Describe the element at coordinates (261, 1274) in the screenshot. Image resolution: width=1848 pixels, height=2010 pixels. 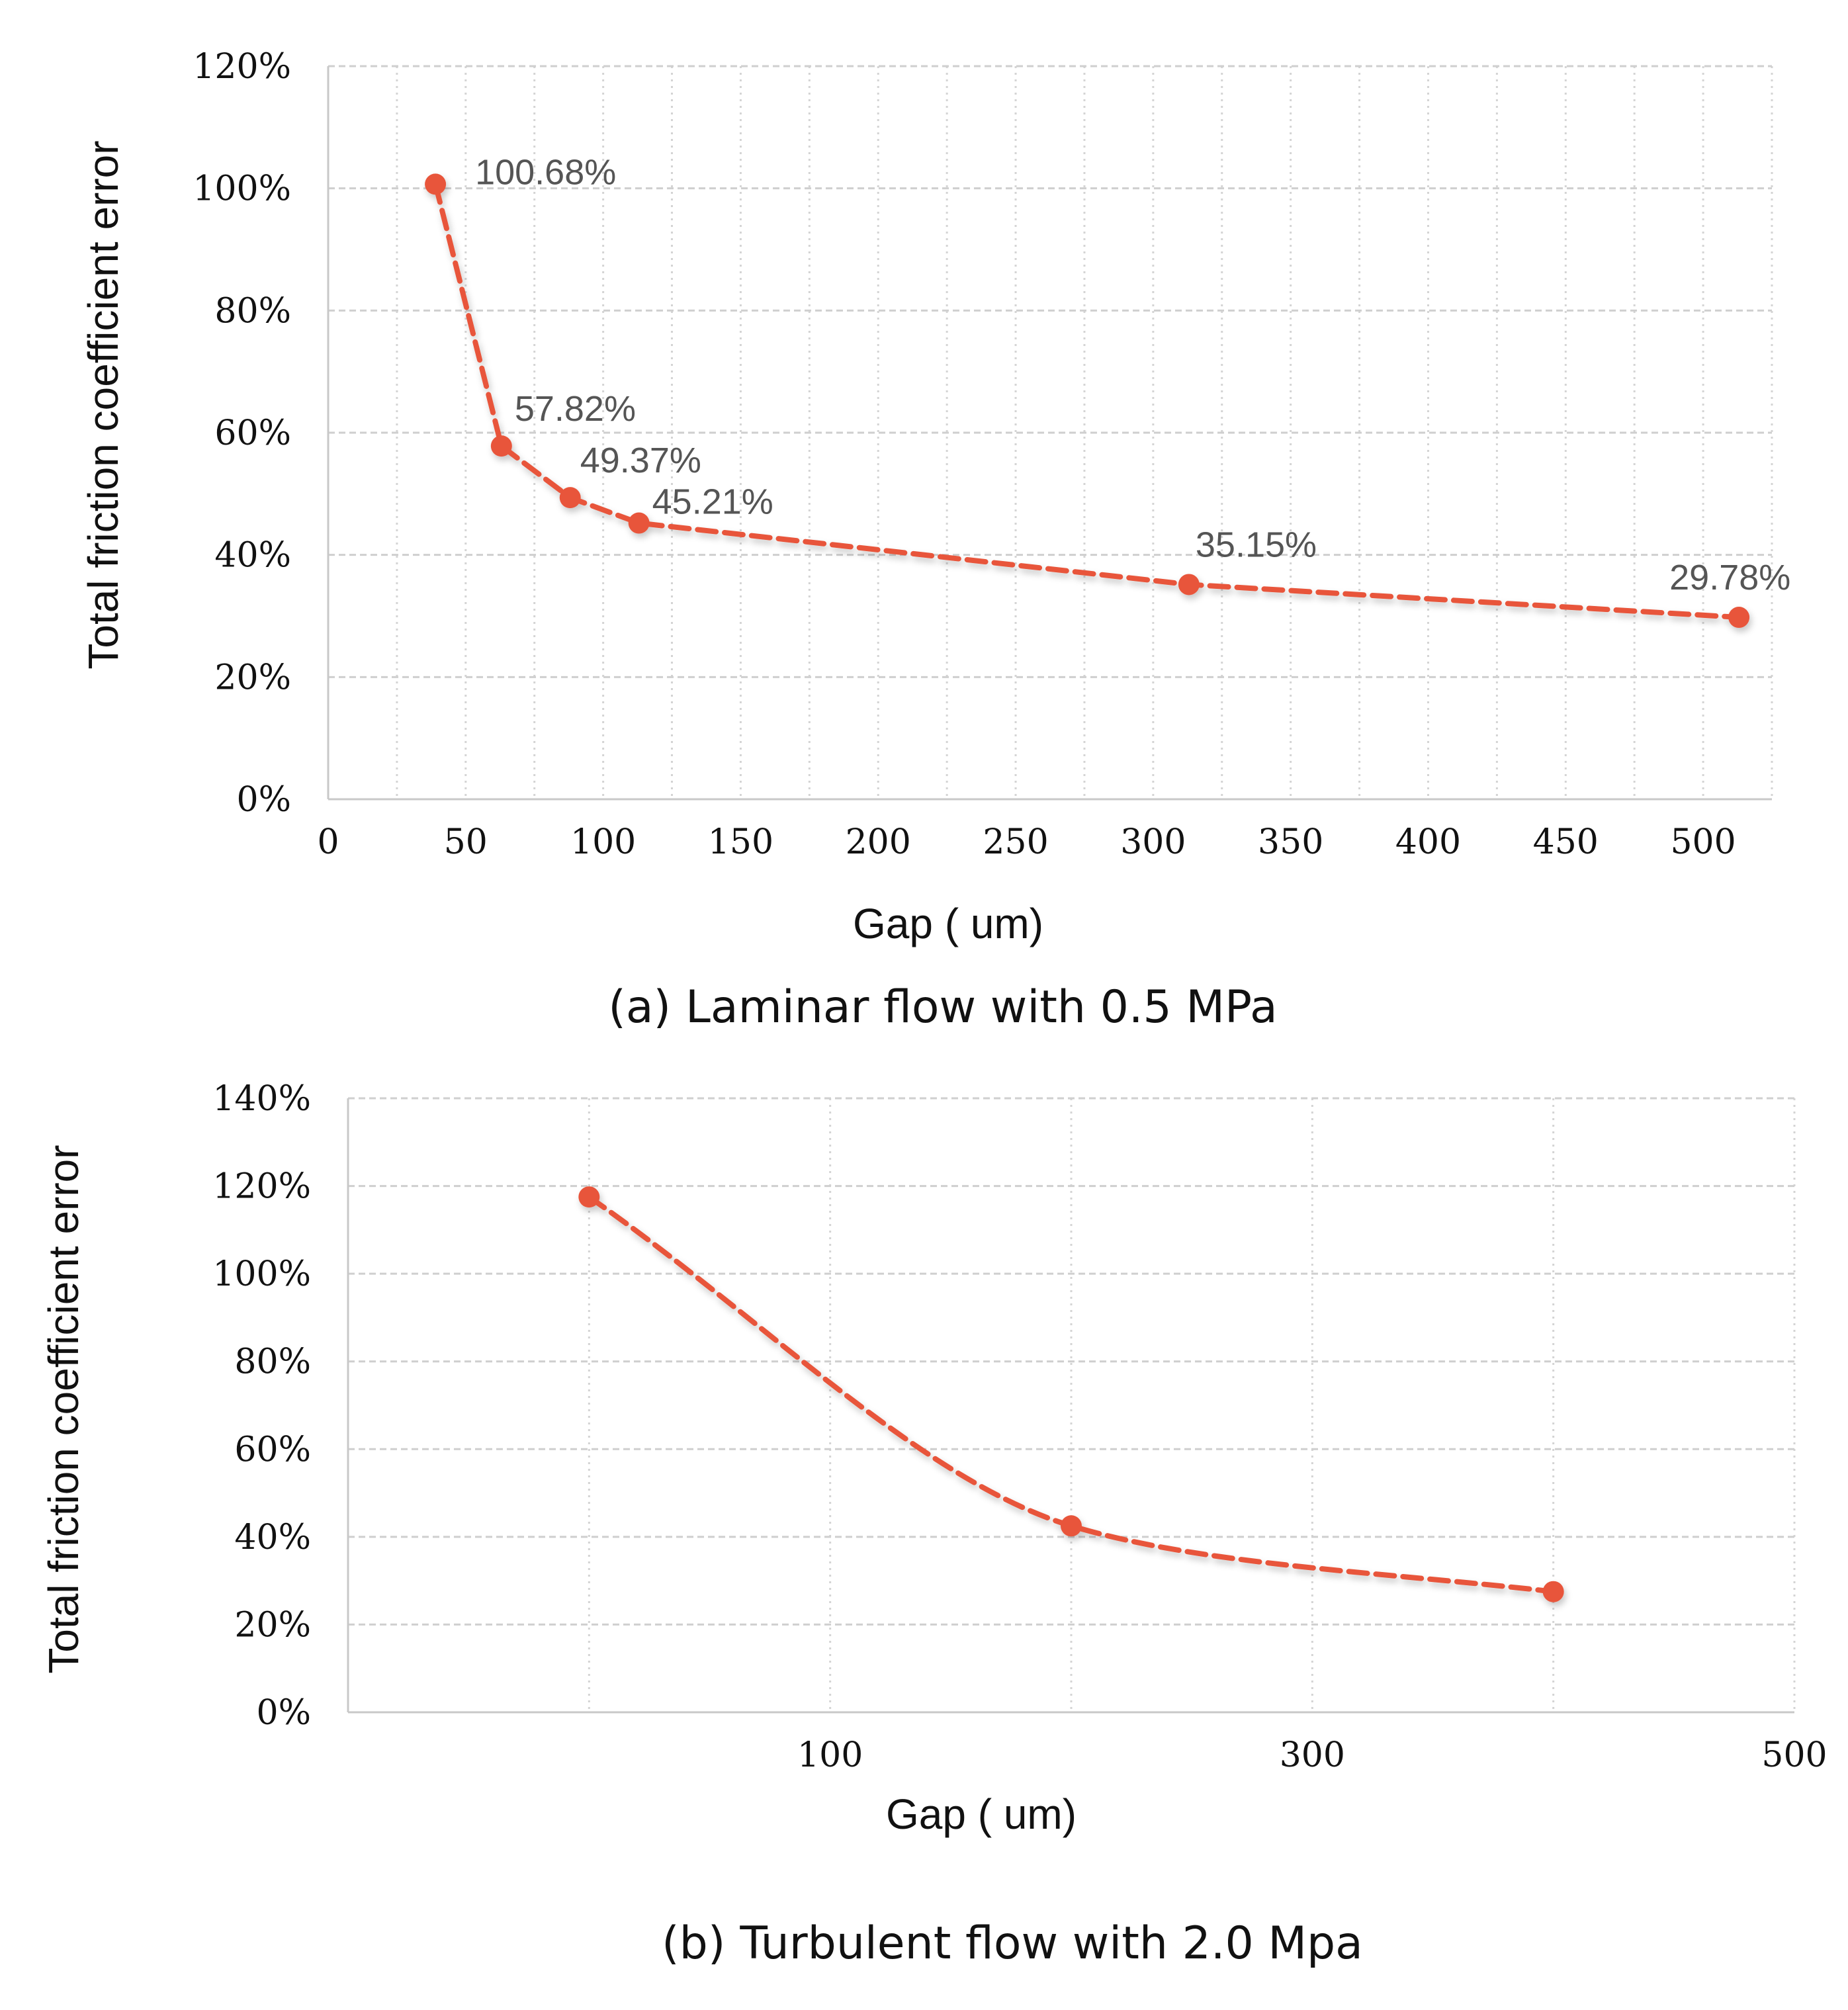
I see `chart-b-y-tick-label: 100%` at that location.